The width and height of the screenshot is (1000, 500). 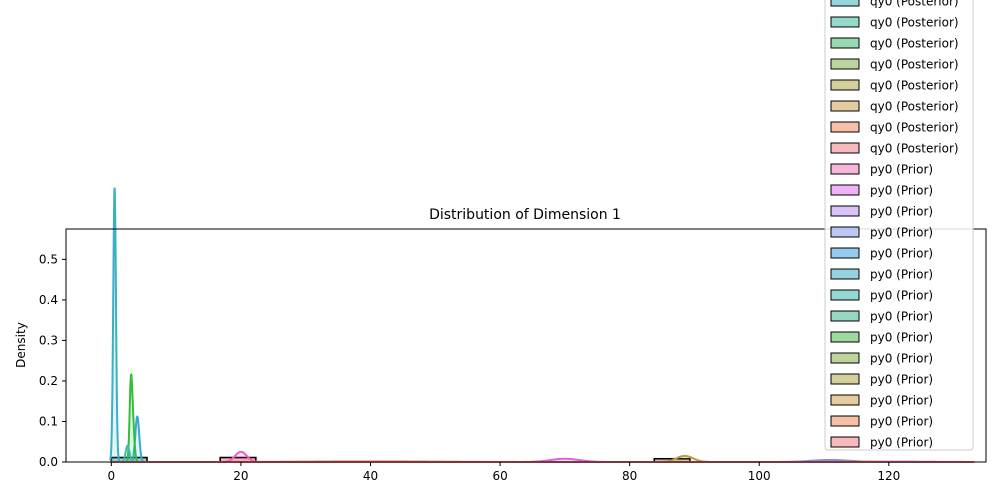 What do you see at coordinates (48, 340) in the screenshot?
I see `y-tick-label: 0.3` at bounding box center [48, 340].